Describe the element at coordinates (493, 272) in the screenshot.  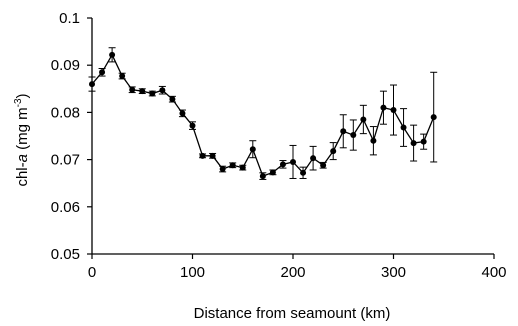
I see `x-tick-label: 400` at that location.